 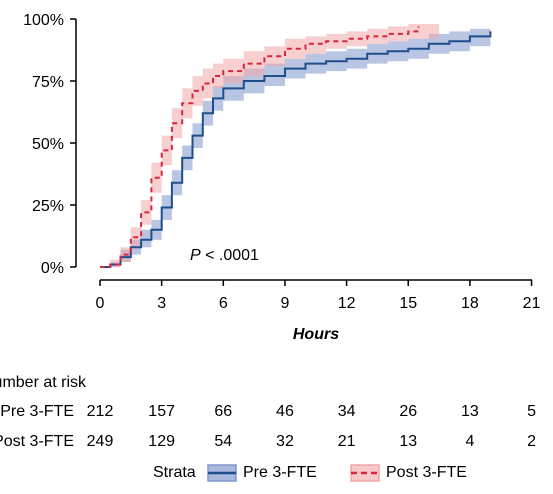 I want to click on risk-count: 4, so click(x=469, y=441).